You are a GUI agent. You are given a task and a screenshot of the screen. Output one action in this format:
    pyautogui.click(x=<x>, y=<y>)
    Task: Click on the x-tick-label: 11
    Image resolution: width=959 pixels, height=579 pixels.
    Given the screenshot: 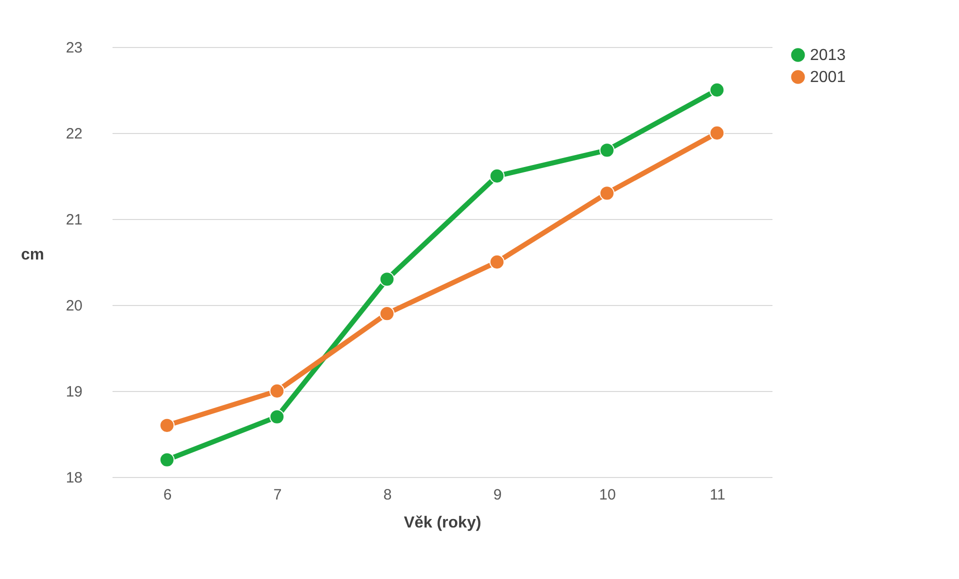 What is the action you would take?
    pyautogui.click(x=718, y=495)
    